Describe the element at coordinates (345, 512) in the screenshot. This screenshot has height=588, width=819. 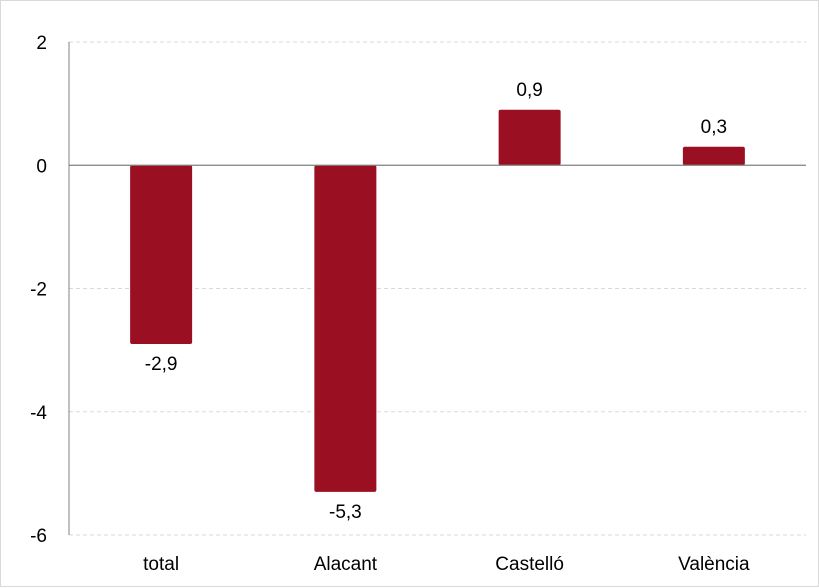
I see `data-label: -5,3` at that location.